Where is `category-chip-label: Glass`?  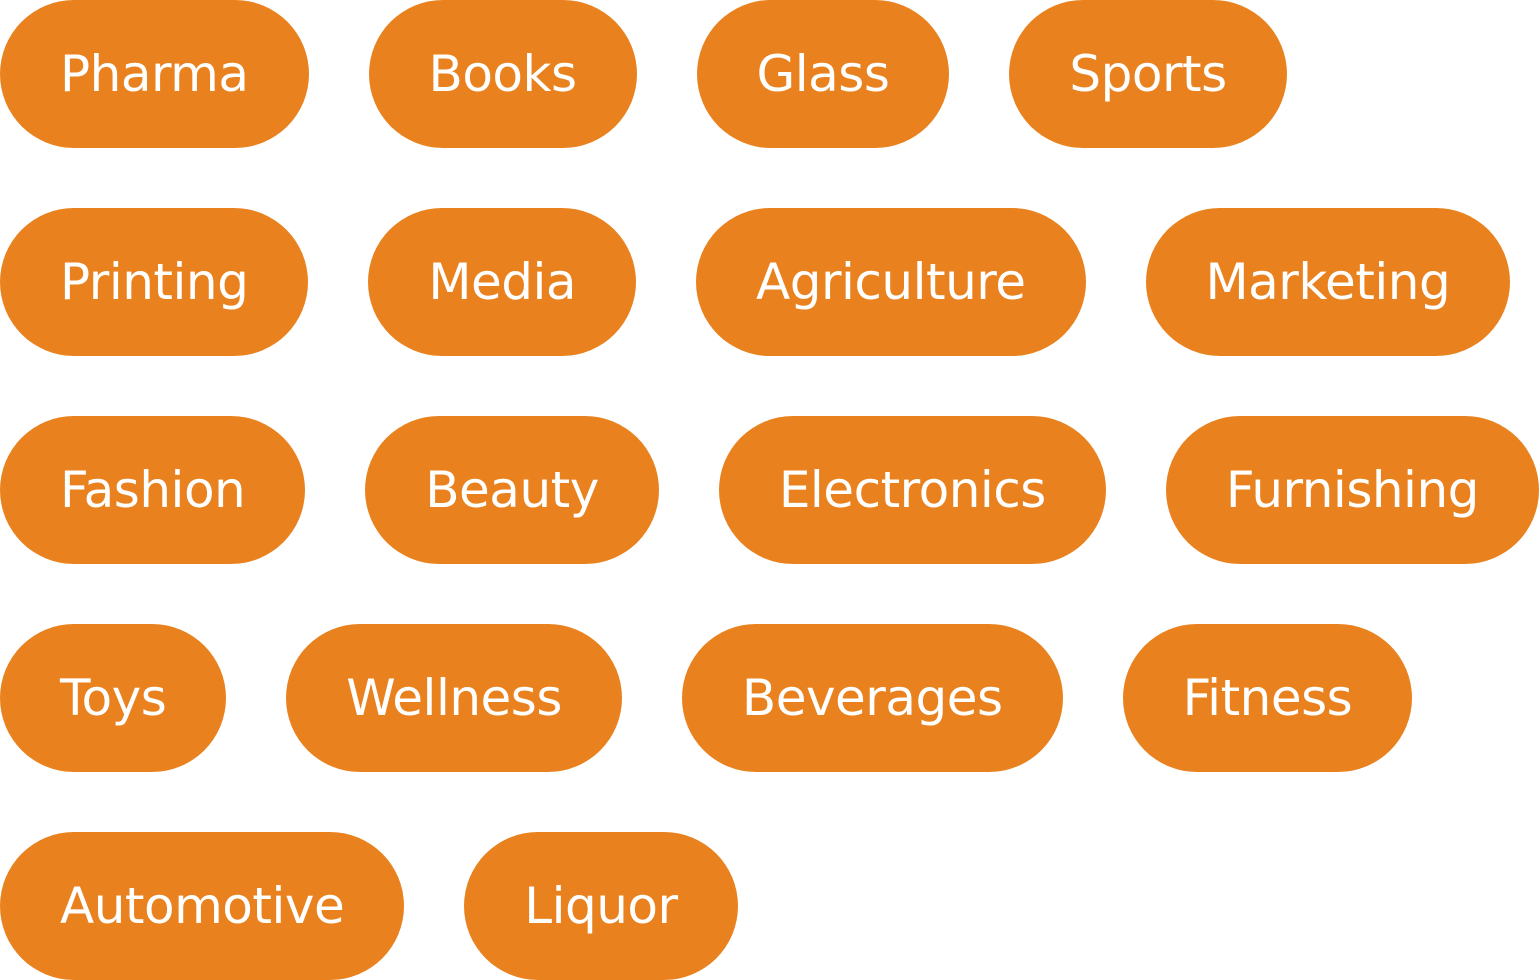 category-chip-label: Glass is located at coordinates (823, 74).